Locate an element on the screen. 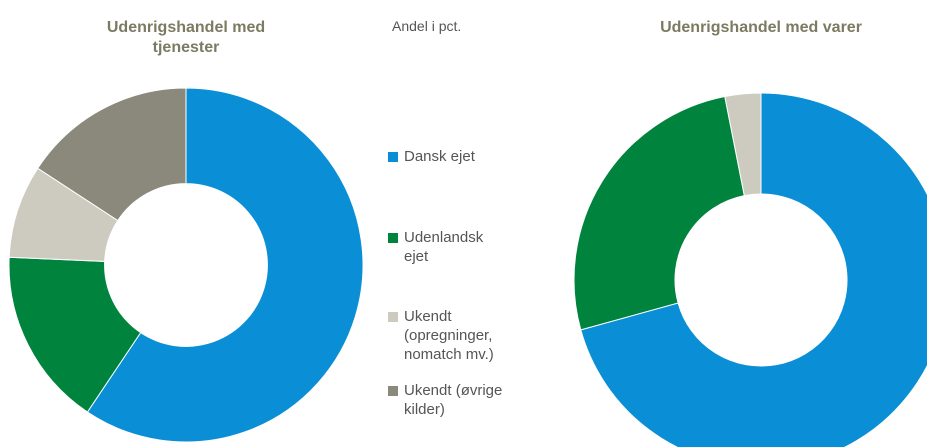  legend-item: Ukendt (øvrige kilder) is located at coordinates (445, 400).